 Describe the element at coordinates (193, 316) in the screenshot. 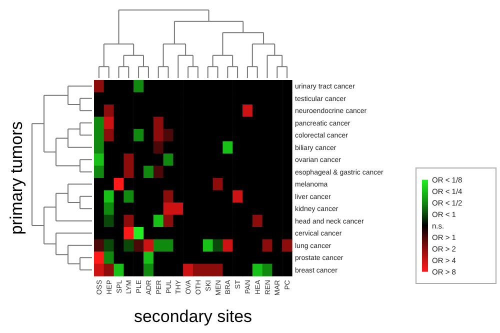

I see `x-axis-title: secondary sites` at that location.